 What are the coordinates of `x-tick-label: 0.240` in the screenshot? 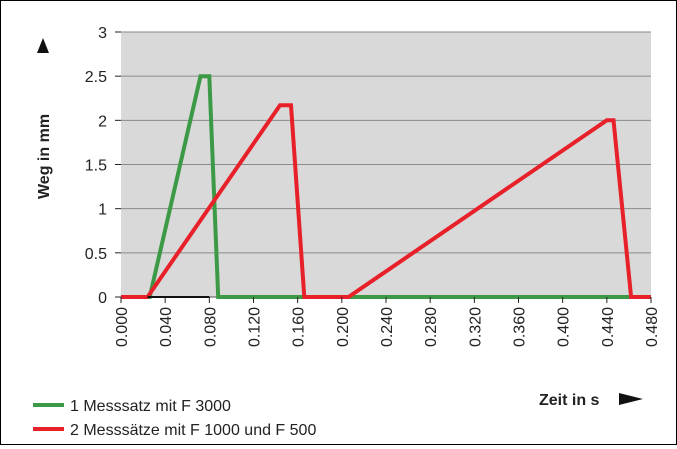 It's located at (387, 327).